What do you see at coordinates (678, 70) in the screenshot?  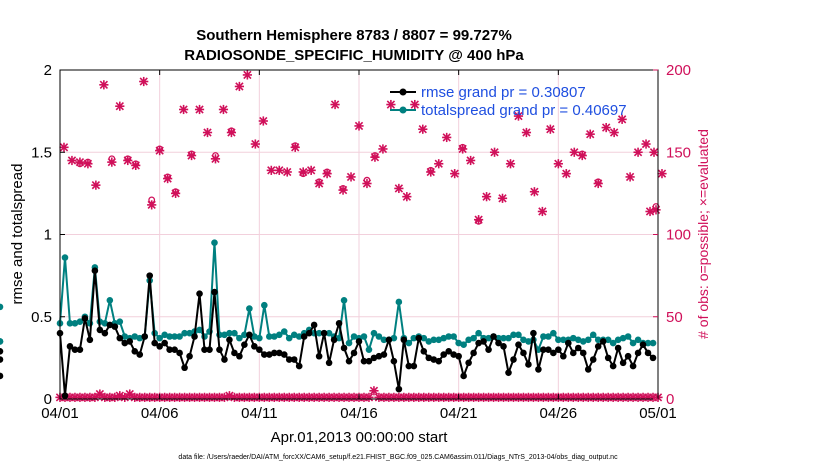 I see `y-right-tick-label: 200` at bounding box center [678, 70].